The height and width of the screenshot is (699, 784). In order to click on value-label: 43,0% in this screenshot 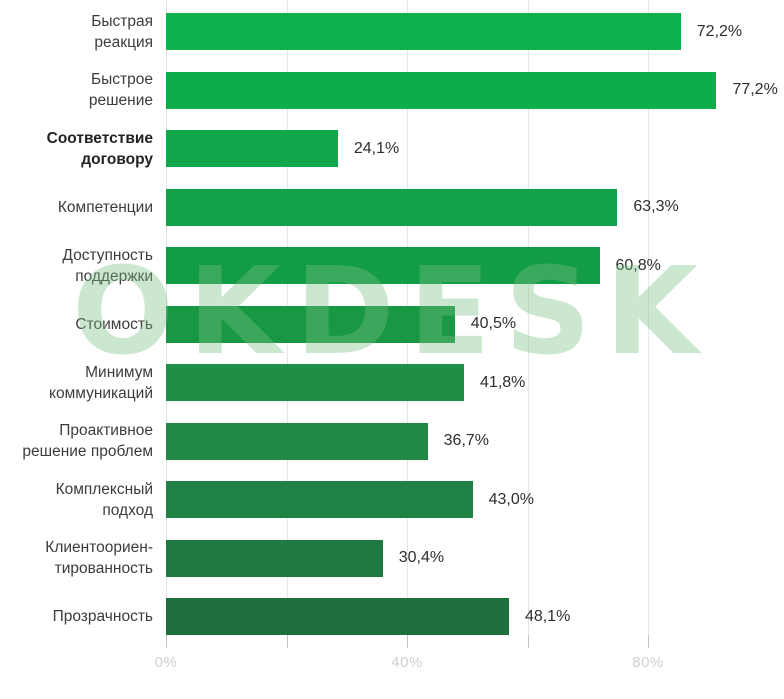, I will do `click(511, 499)`.